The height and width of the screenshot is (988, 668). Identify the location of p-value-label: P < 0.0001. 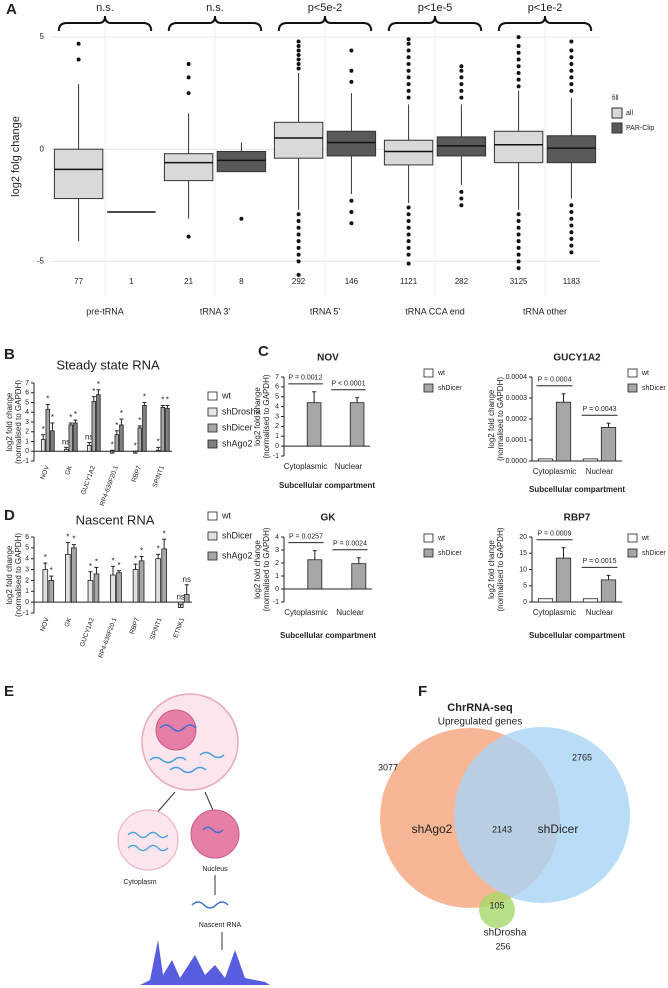
(349, 384).